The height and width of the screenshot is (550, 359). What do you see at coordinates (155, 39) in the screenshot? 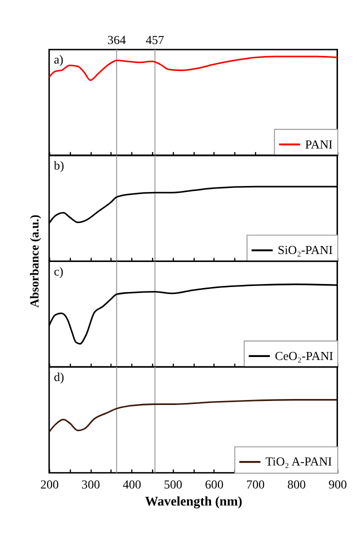
I see `ref-line-label: 457` at bounding box center [155, 39].